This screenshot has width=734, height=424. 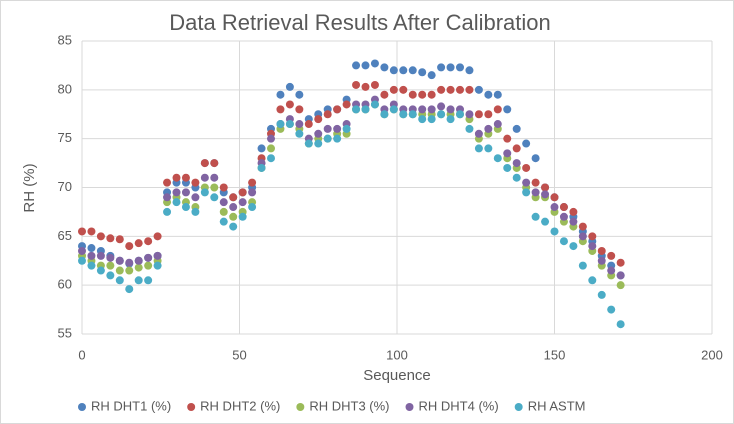 I want to click on x-axis-label: Sequence, so click(x=397, y=375).